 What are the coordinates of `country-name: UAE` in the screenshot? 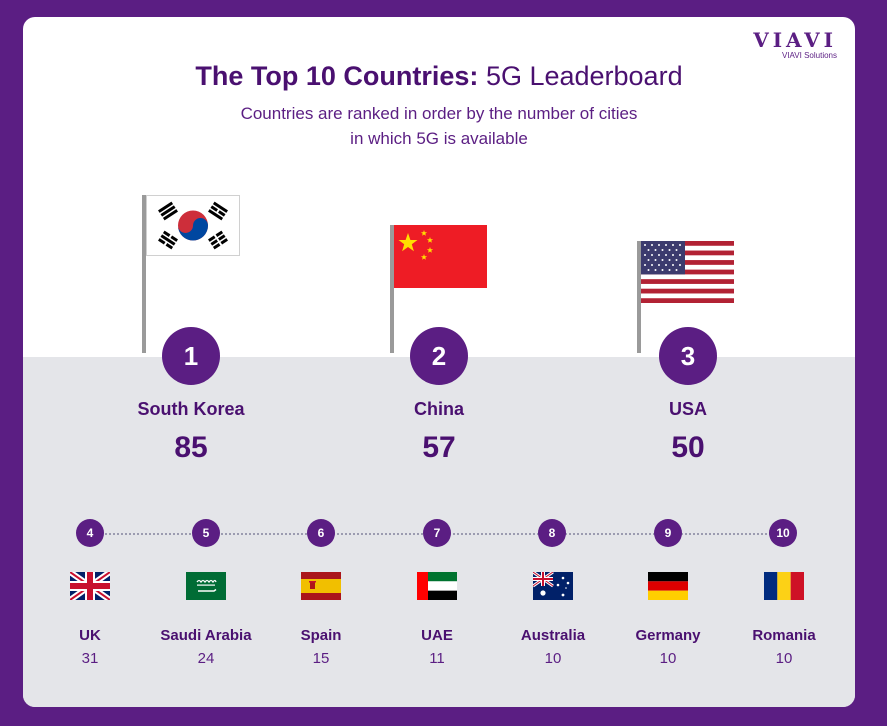 It's located at (437, 635).